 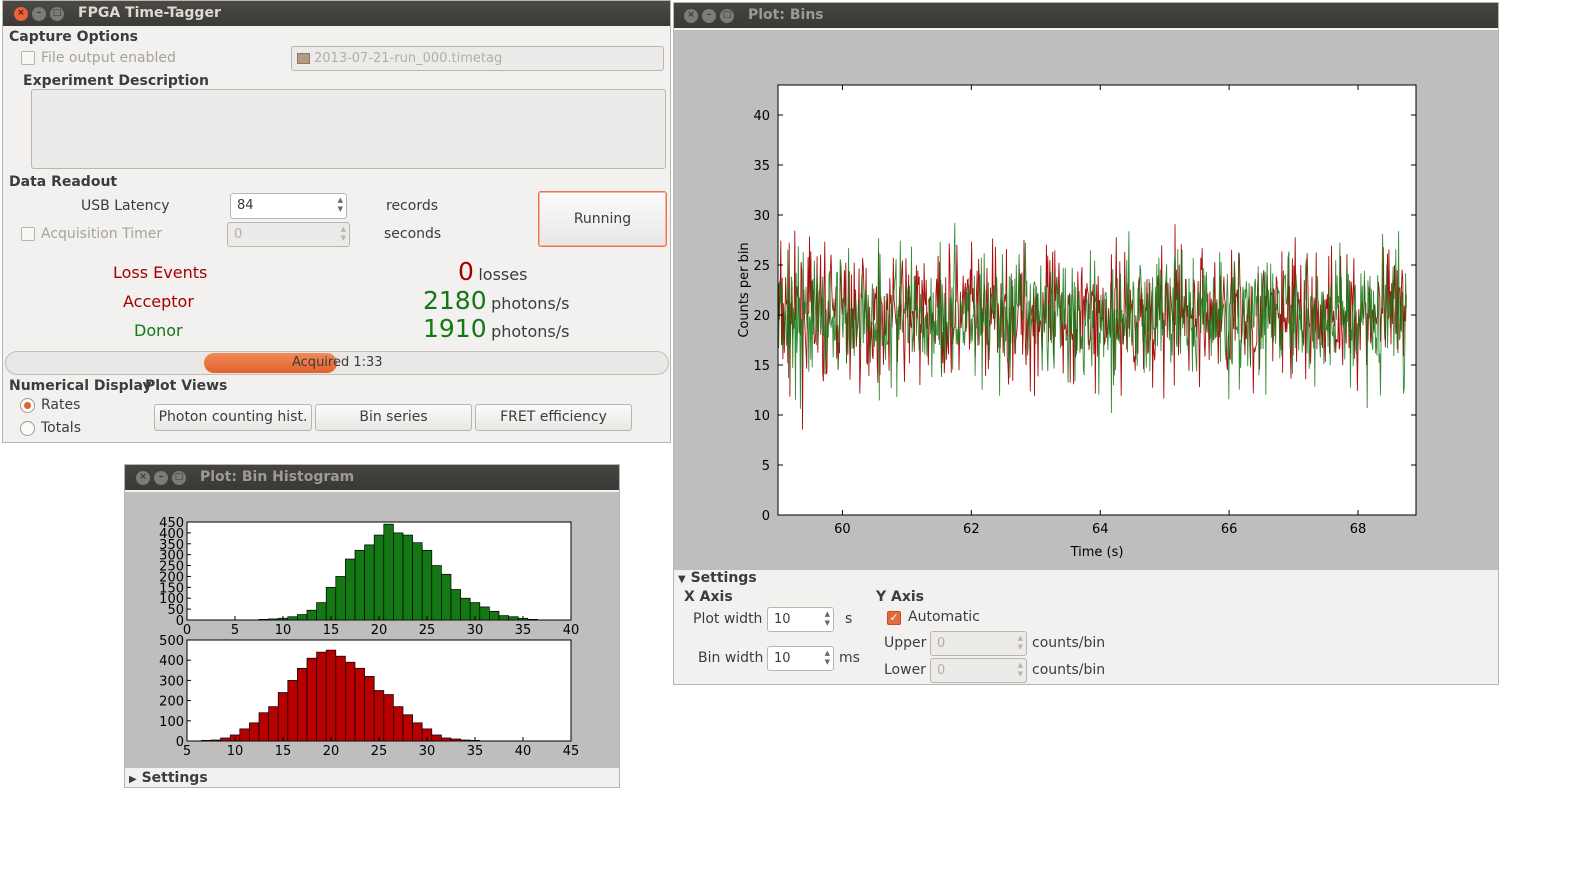 What do you see at coordinates (408, 58) in the screenshot?
I see `file-path-text: 2013-07-21-run_000.timetag` at bounding box center [408, 58].